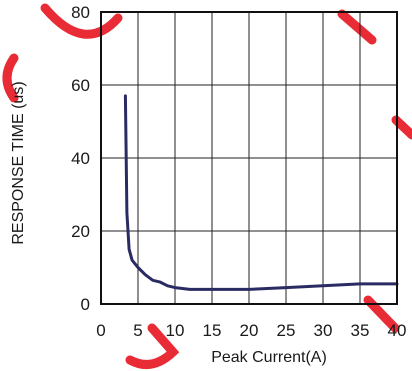  Describe the element at coordinates (100, 330) in the screenshot. I see `x-tick-label: 0` at that location.